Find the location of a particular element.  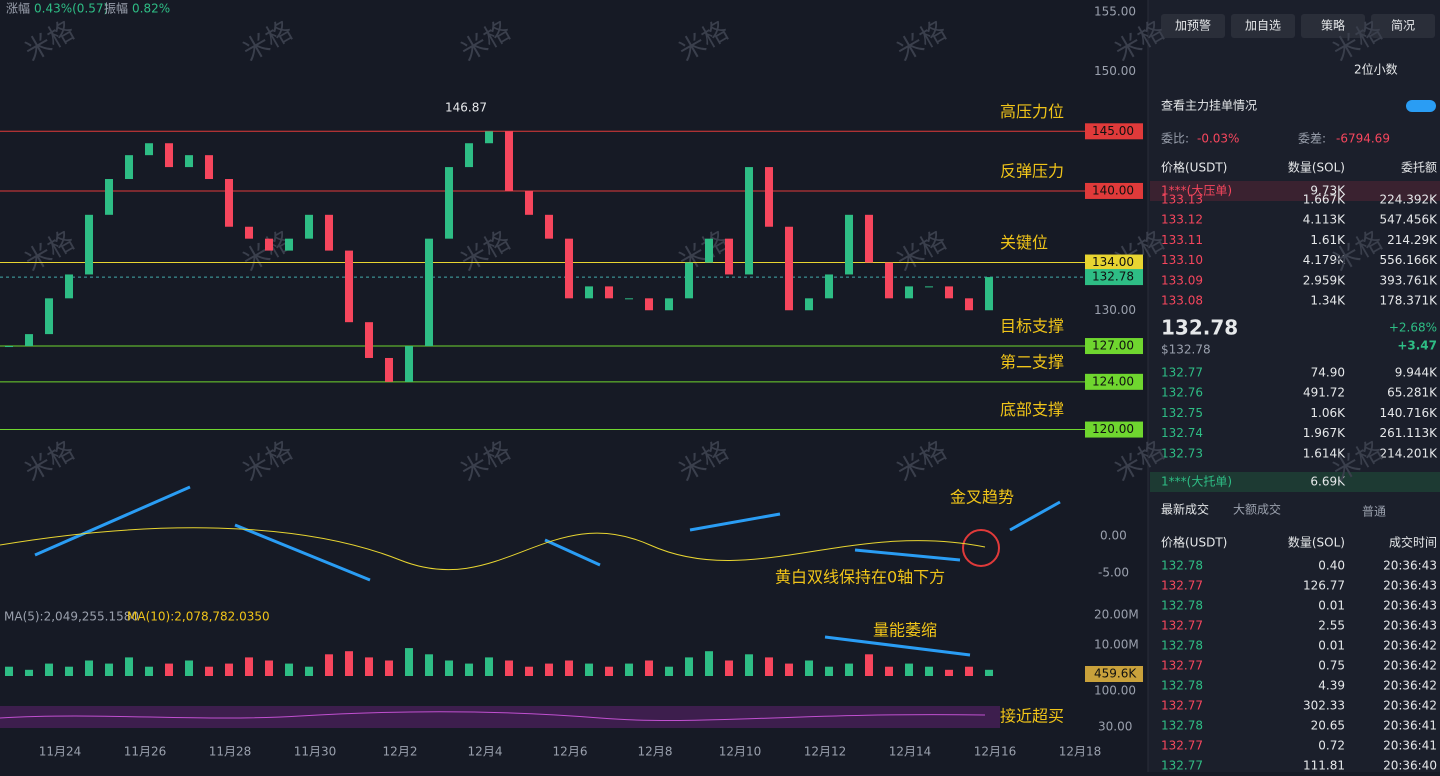

level-note: 底部支撑 is located at coordinates (1032, 409).